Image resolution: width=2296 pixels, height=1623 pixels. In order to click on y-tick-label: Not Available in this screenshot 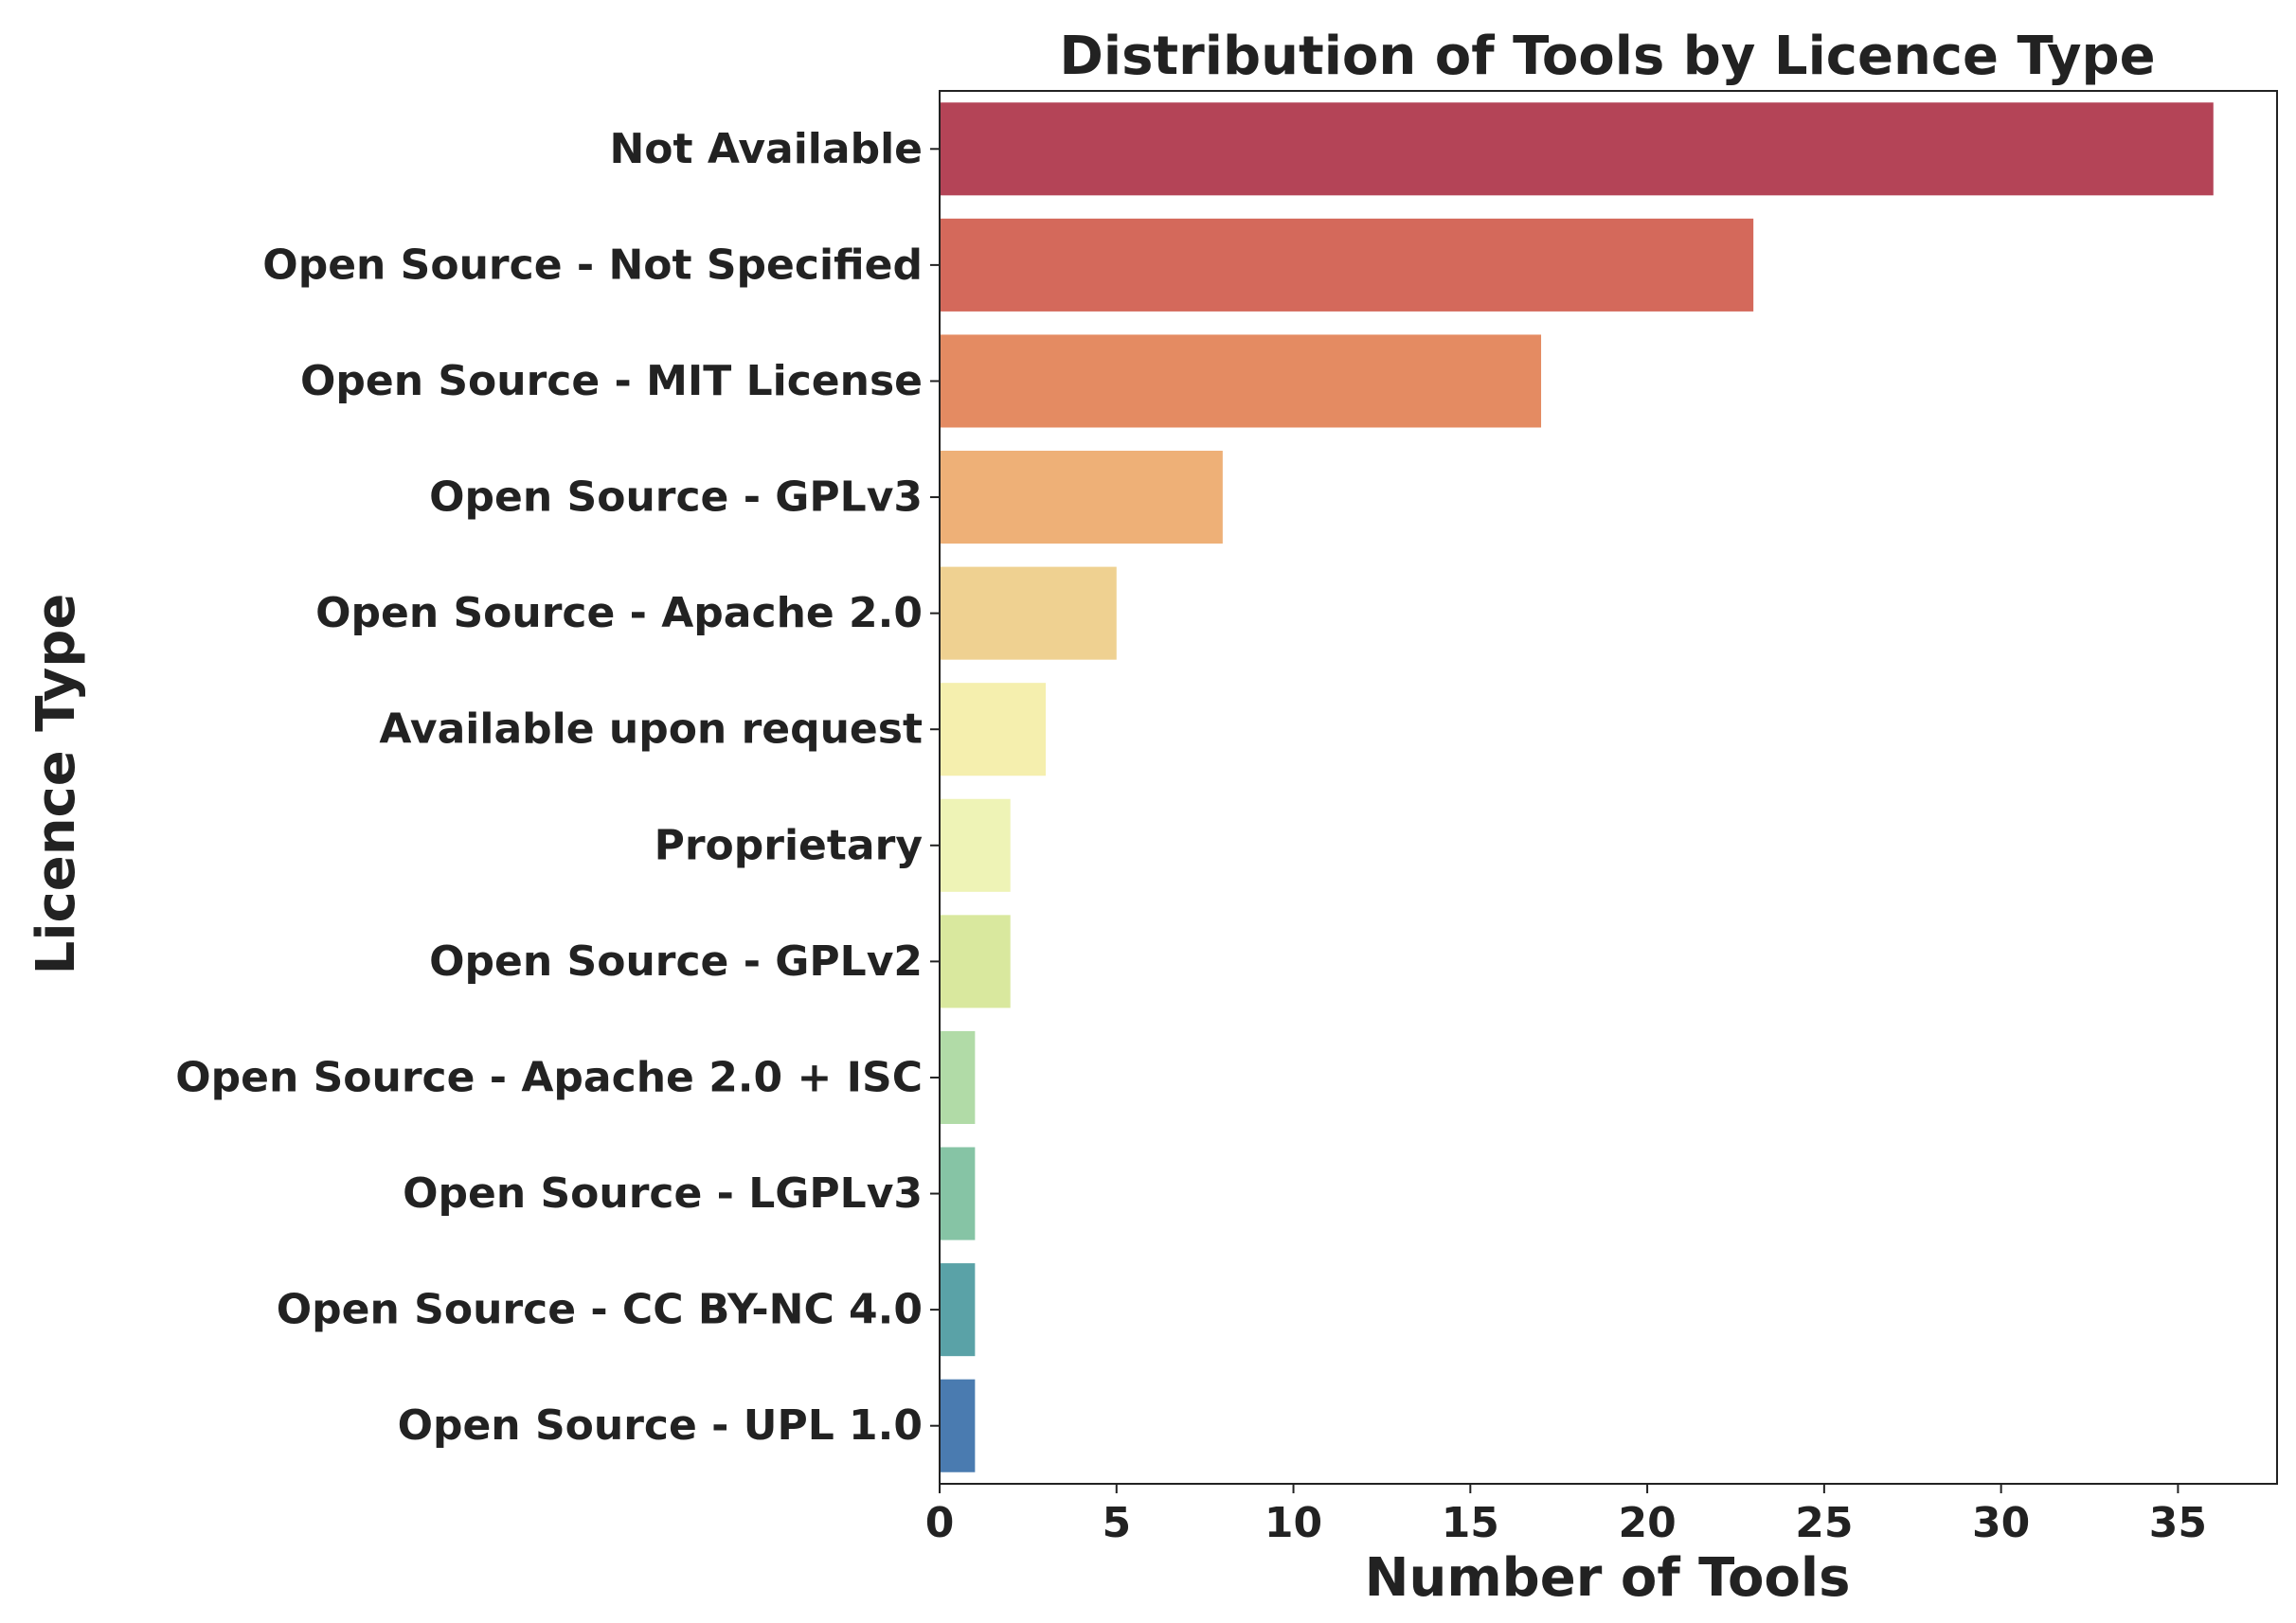, I will do `click(766, 149)`.